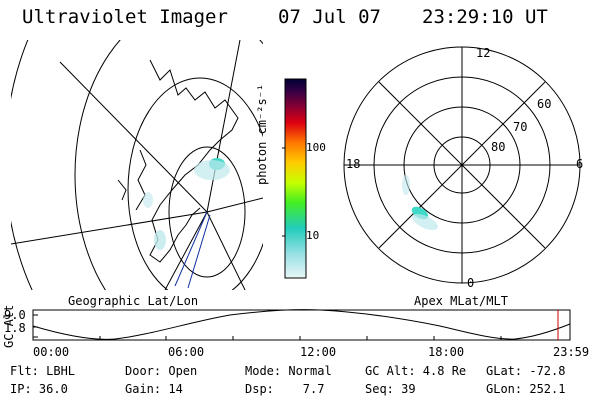 This screenshot has width=600, height=400. Describe the element at coordinates (262, 134) in the screenshot. I see `colorbar-units-label: photon cm⁻²s⁻¹` at that location.